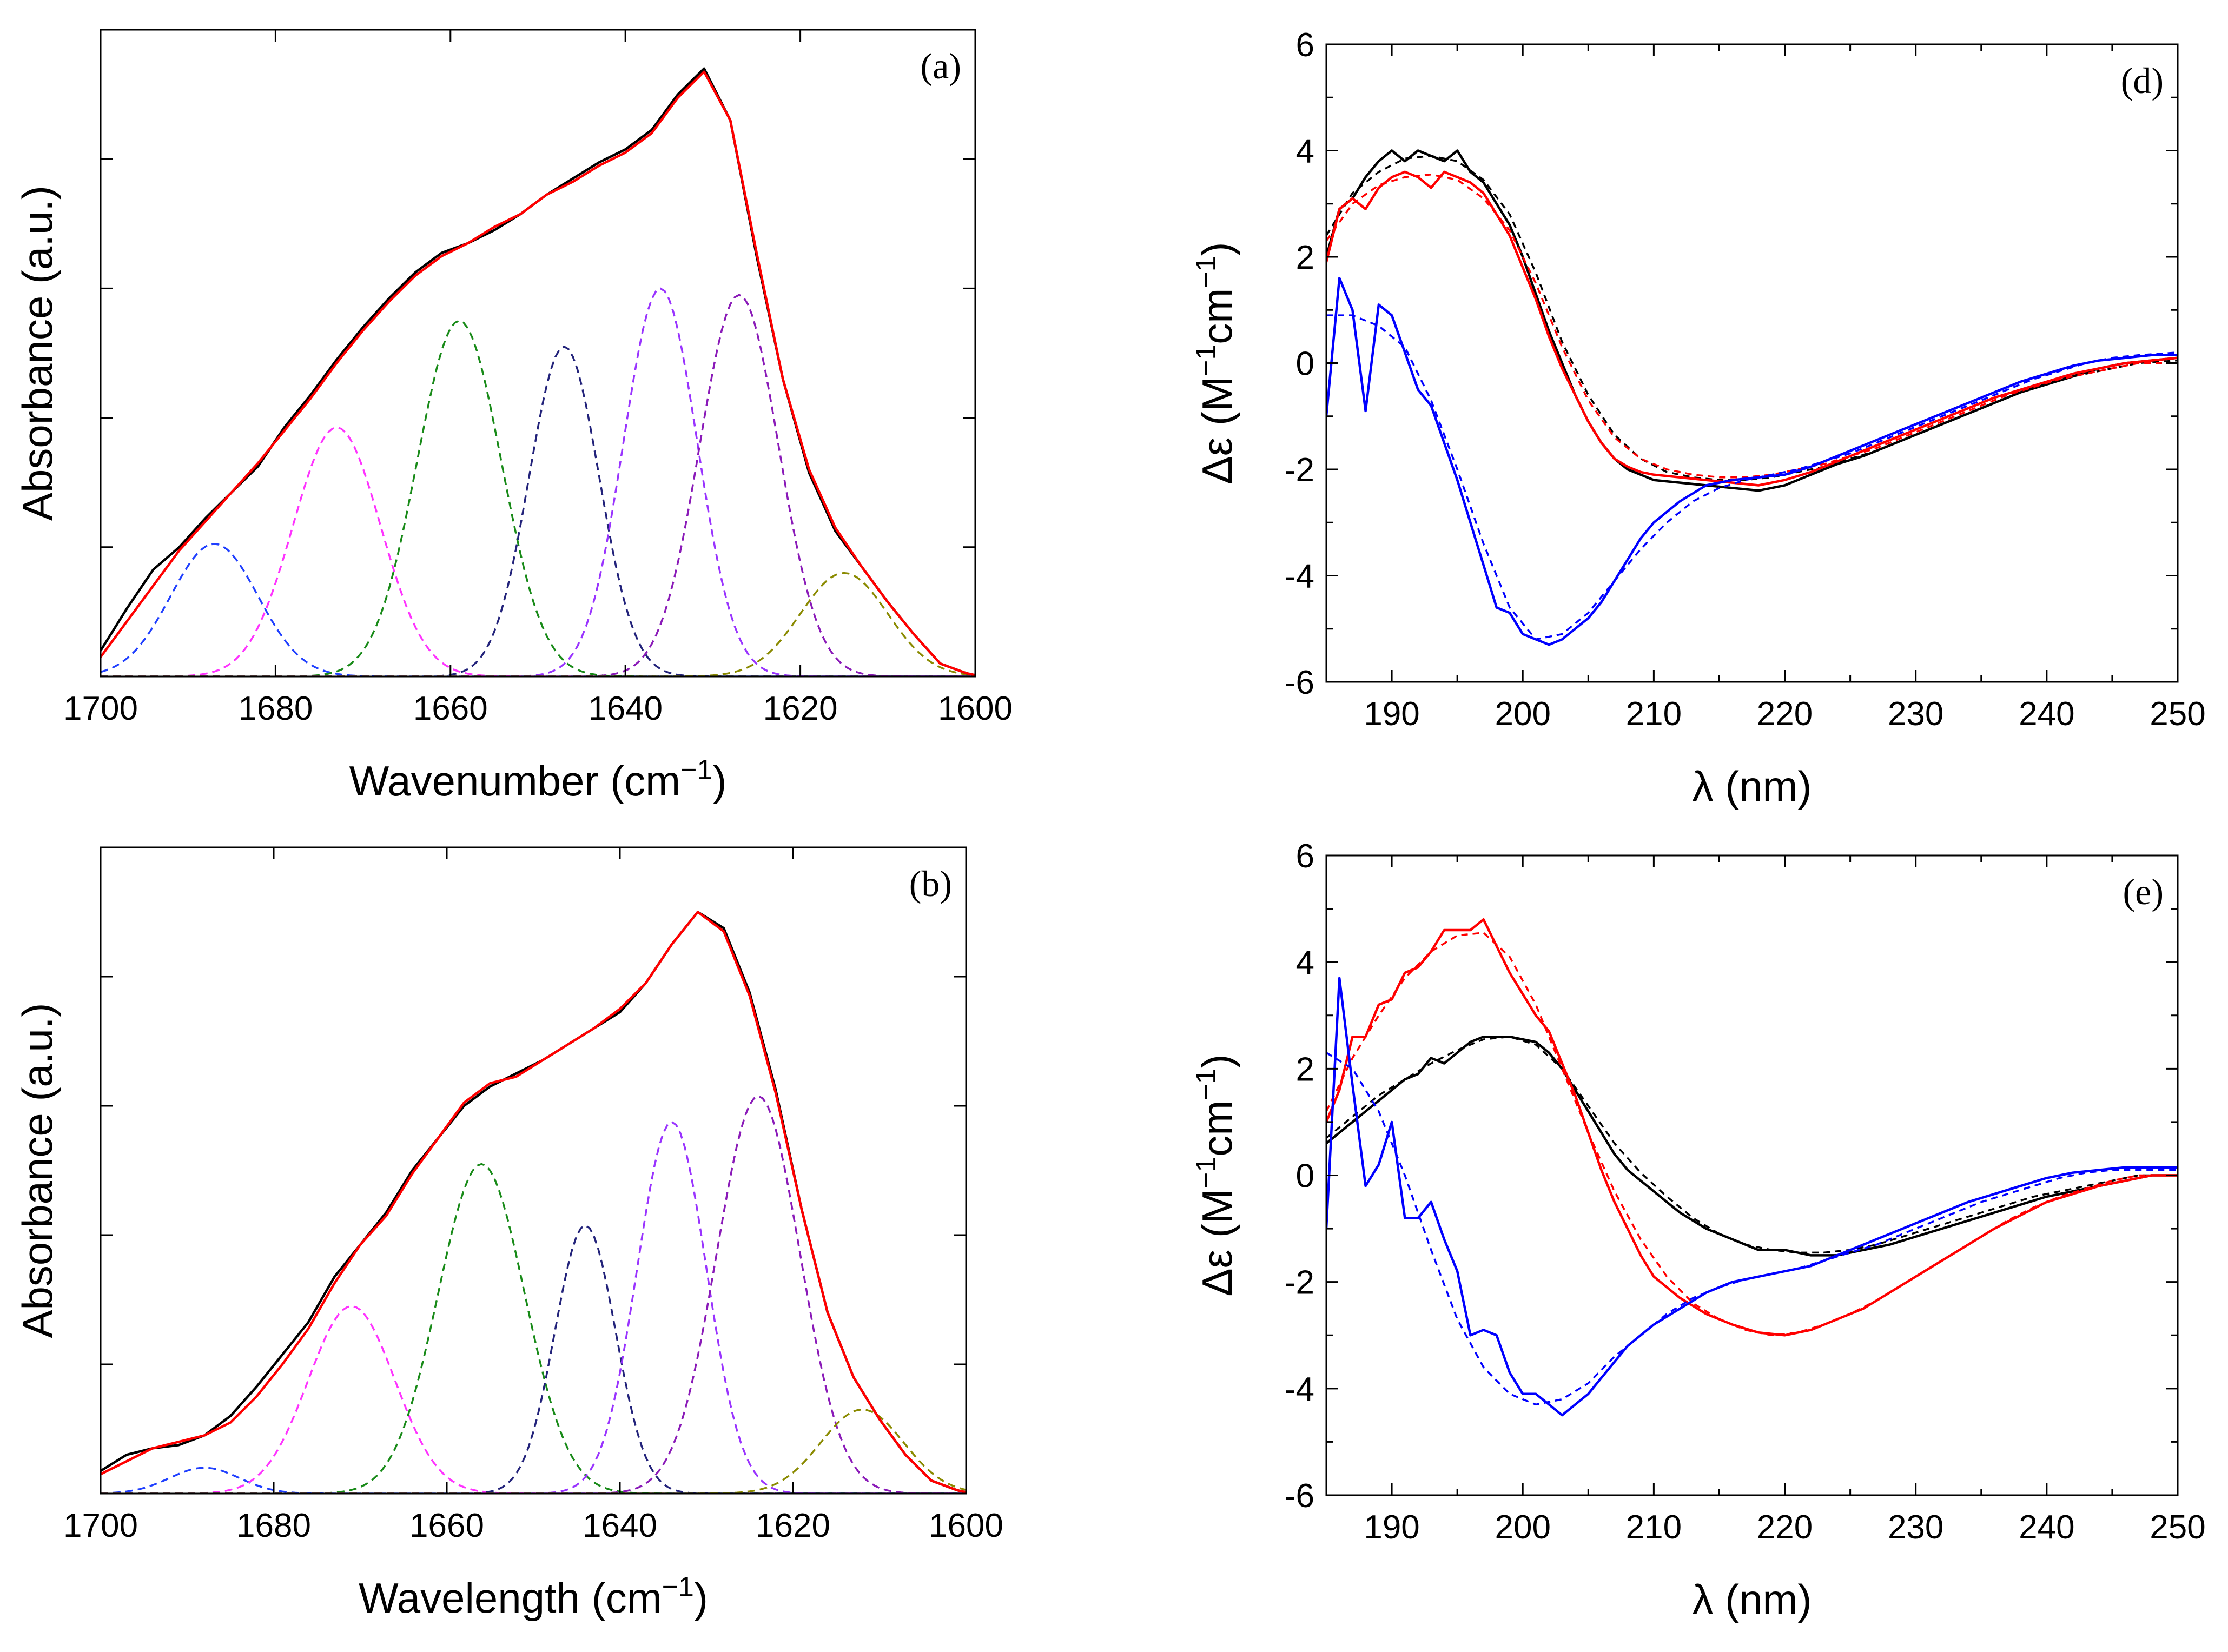  Describe the element at coordinates (930, 883) in the screenshot. I see `panel-label: (b)` at that location.